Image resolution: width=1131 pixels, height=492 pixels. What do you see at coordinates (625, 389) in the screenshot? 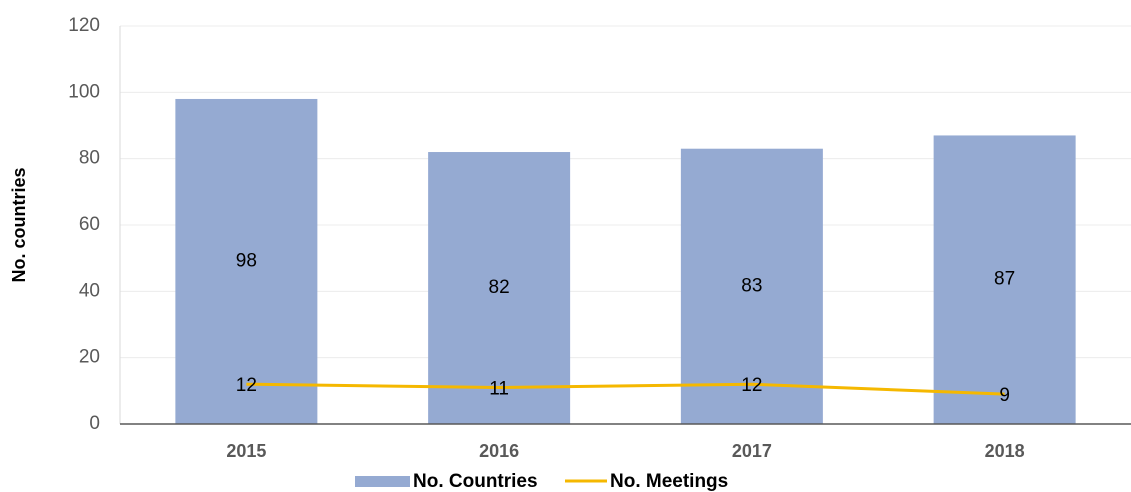
I see `line` at bounding box center [625, 389].